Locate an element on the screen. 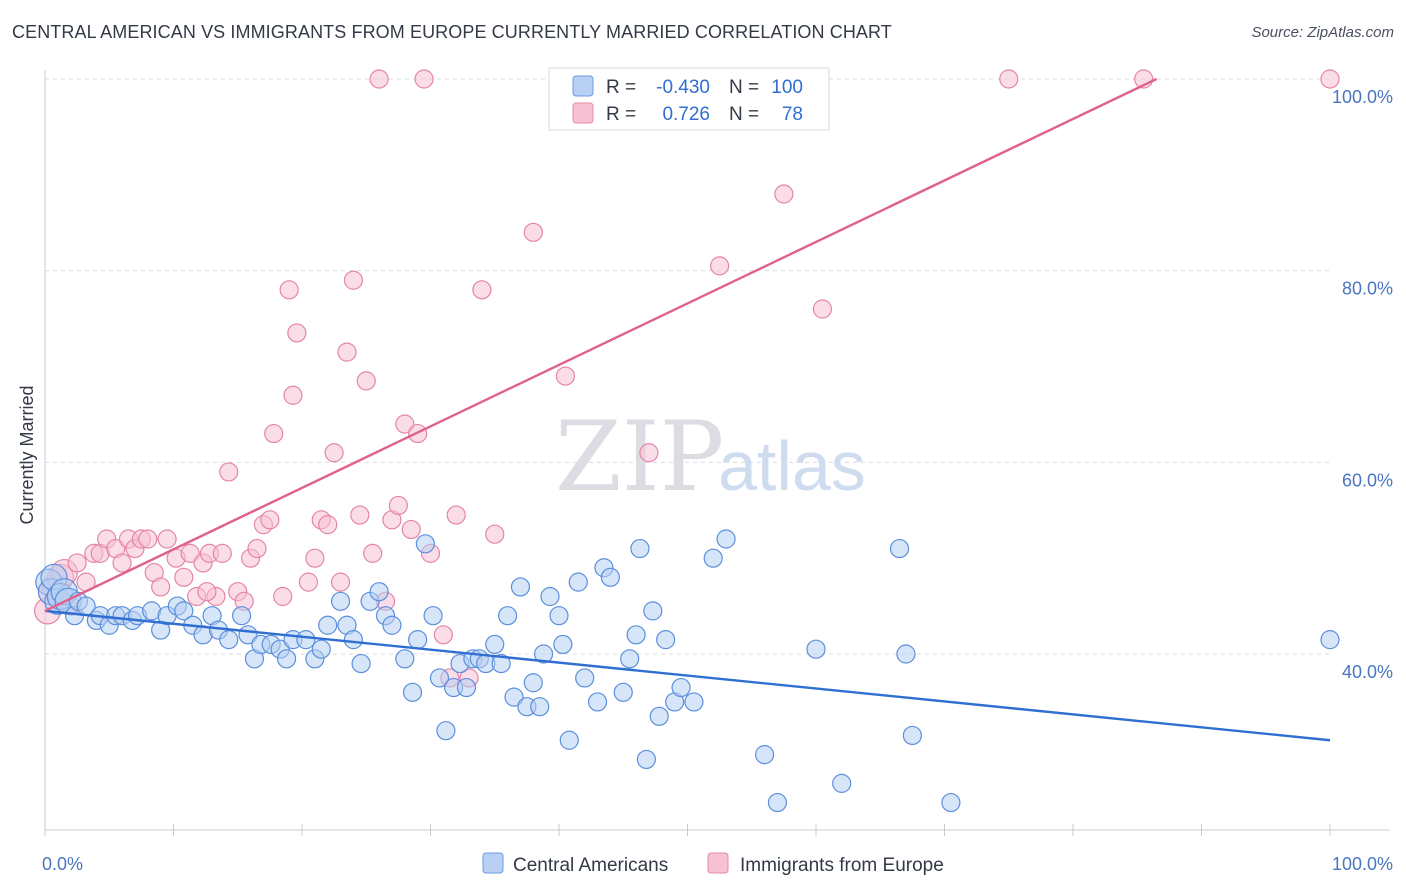 Image resolution: width=1406 pixels, height=892 pixels. y-tick-label-3: 100.0% is located at coordinates (1362, 97).